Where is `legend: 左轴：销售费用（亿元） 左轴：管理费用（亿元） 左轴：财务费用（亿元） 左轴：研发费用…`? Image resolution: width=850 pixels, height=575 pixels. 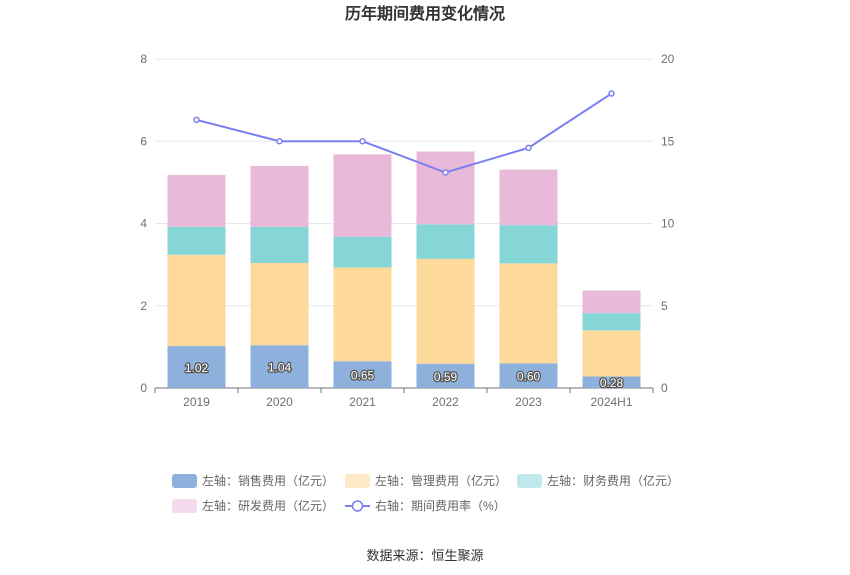 legend: 左轴：销售费用（亿元） 左轴：管理费用（亿元） 左轴：财务费用（亿元） 左轴：研发费用… is located at coordinates (425, 493).